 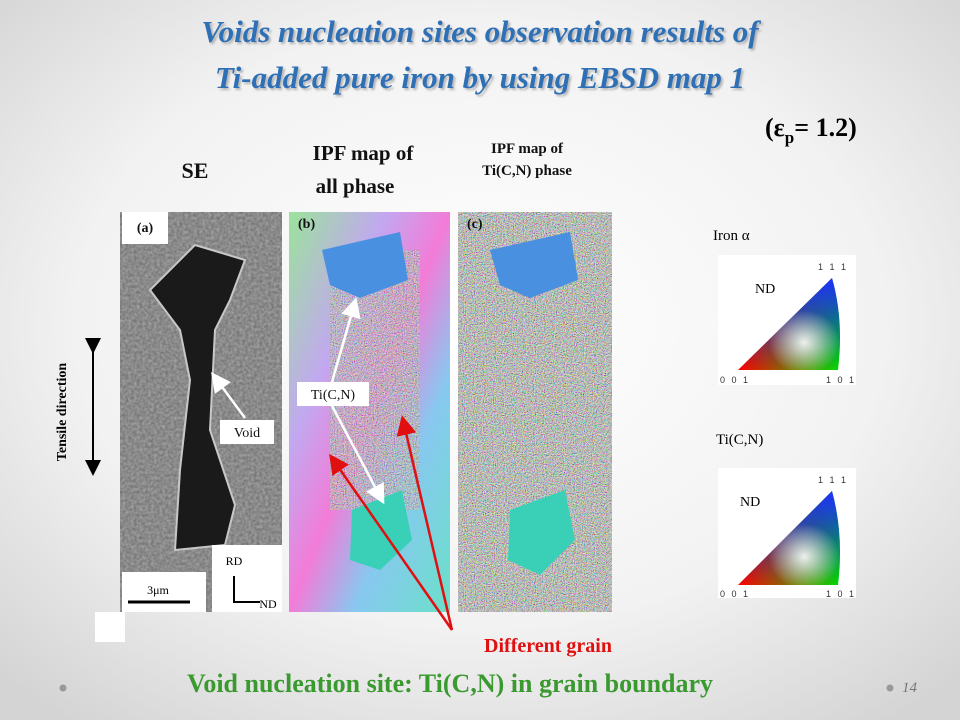 What do you see at coordinates (535, 412) in the screenshot?
I see `ipf-tin-image` at bounding box center [535, 412].